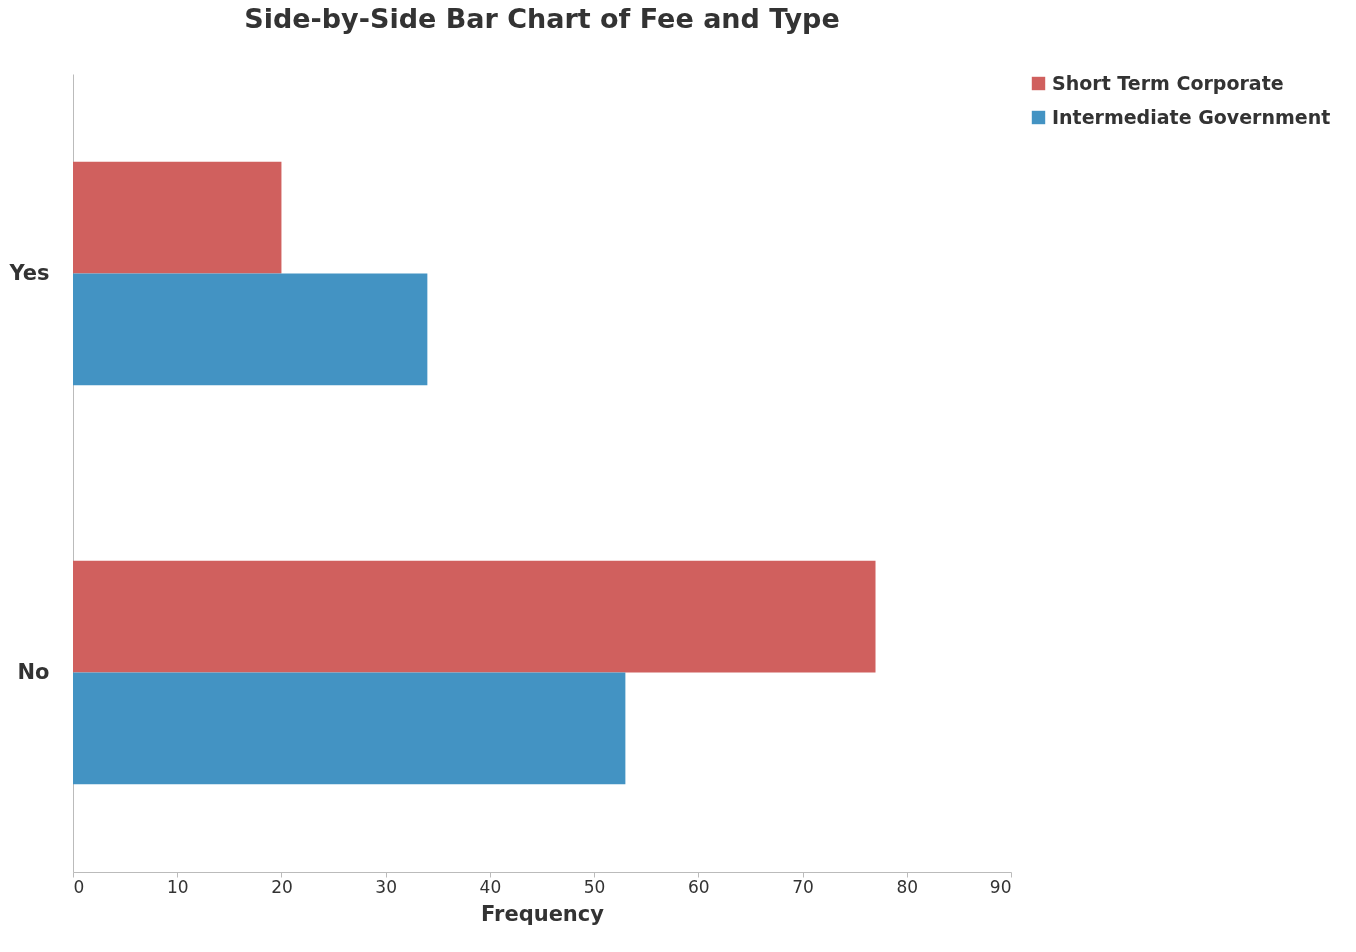 Image resolution: width=1356 pixels, height=952 pixels. I want to click on x-axis-title: Frequency, so click(543, 913).